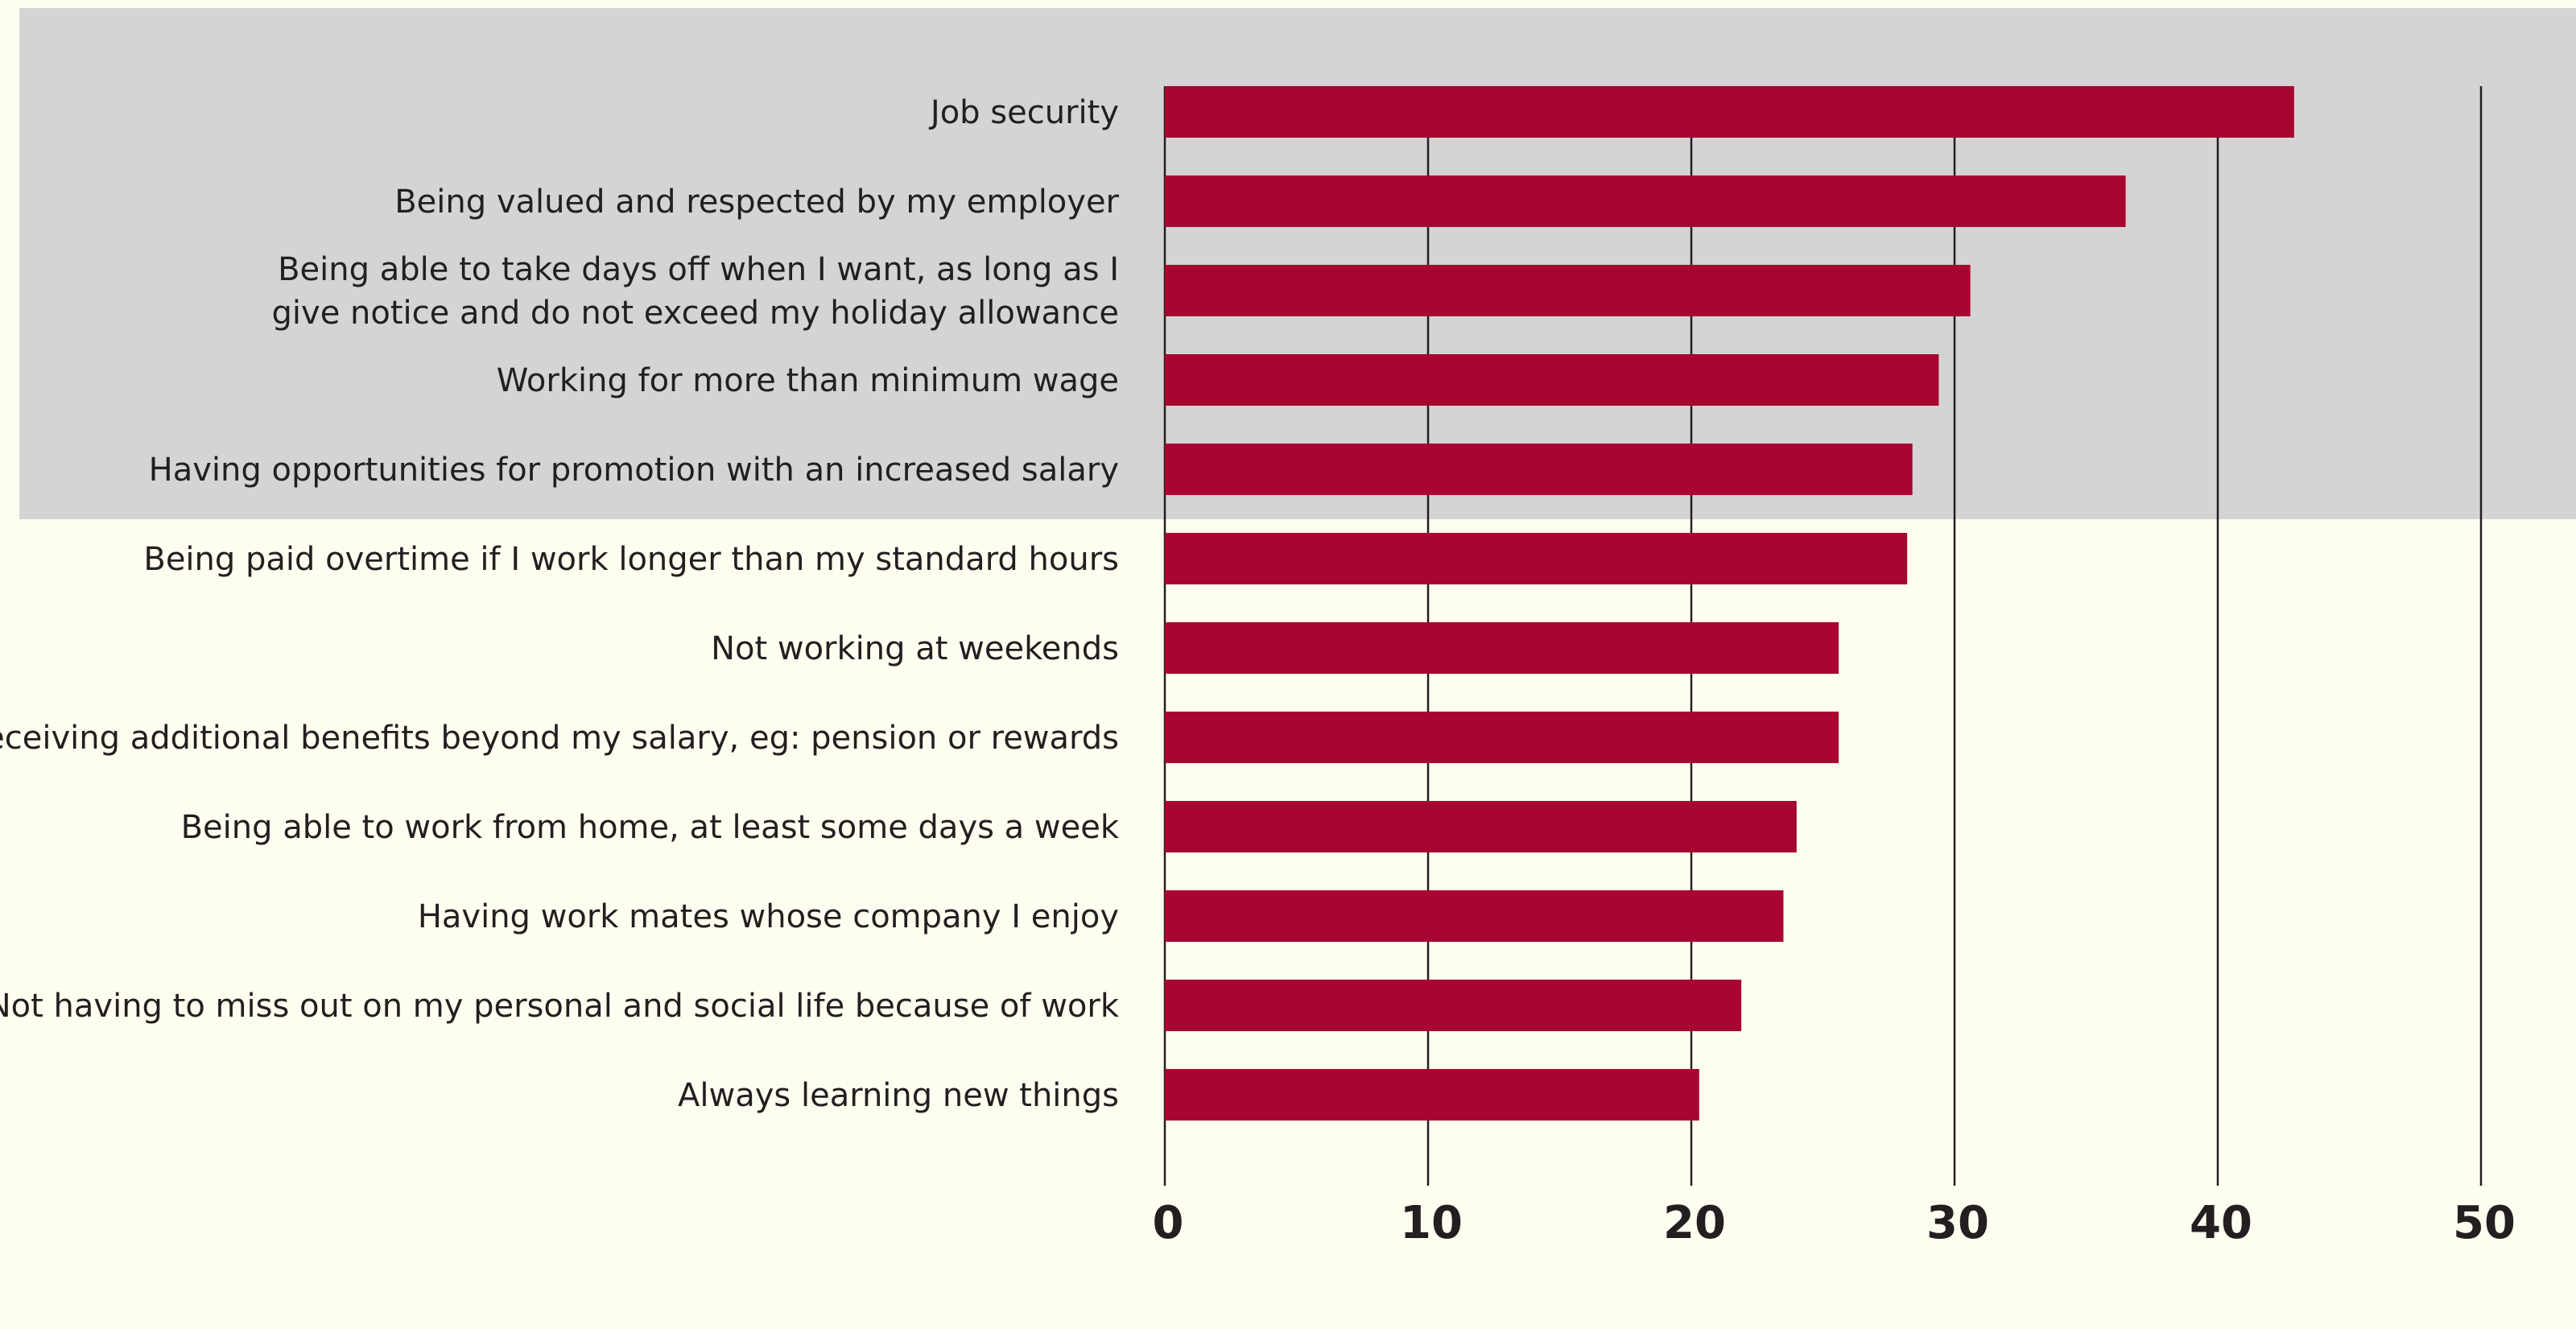 This screenshot has height=1329, width=2576. I want to click on x-tick-label-50: 50, so click(2484, 1223).